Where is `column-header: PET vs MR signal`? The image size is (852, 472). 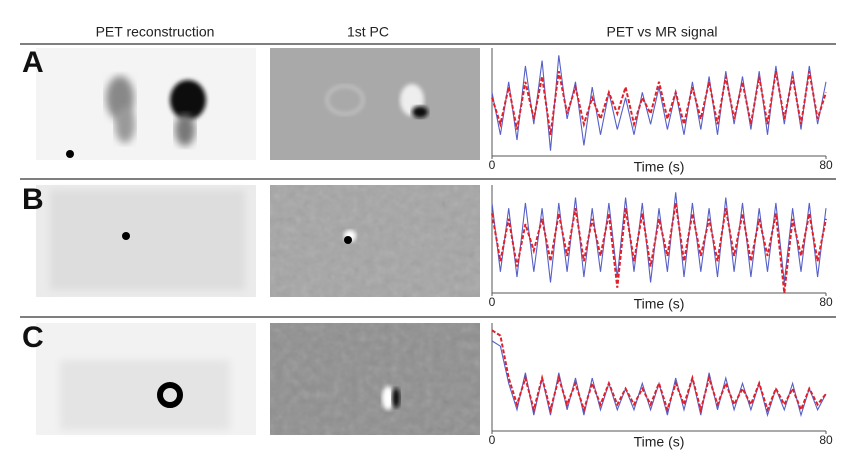
column-header: PET vs MR signal is located at coordinates (662, 32).